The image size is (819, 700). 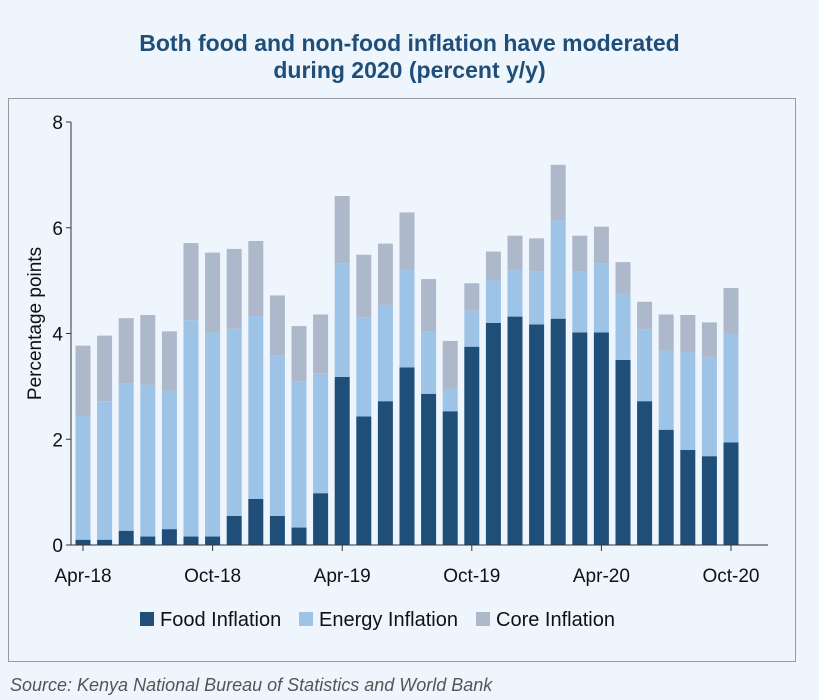 What do you see at coordinates (342, 576) in the screenshot?
I see `x-tick-label: Apr-19` at bounding box center [342, 576].